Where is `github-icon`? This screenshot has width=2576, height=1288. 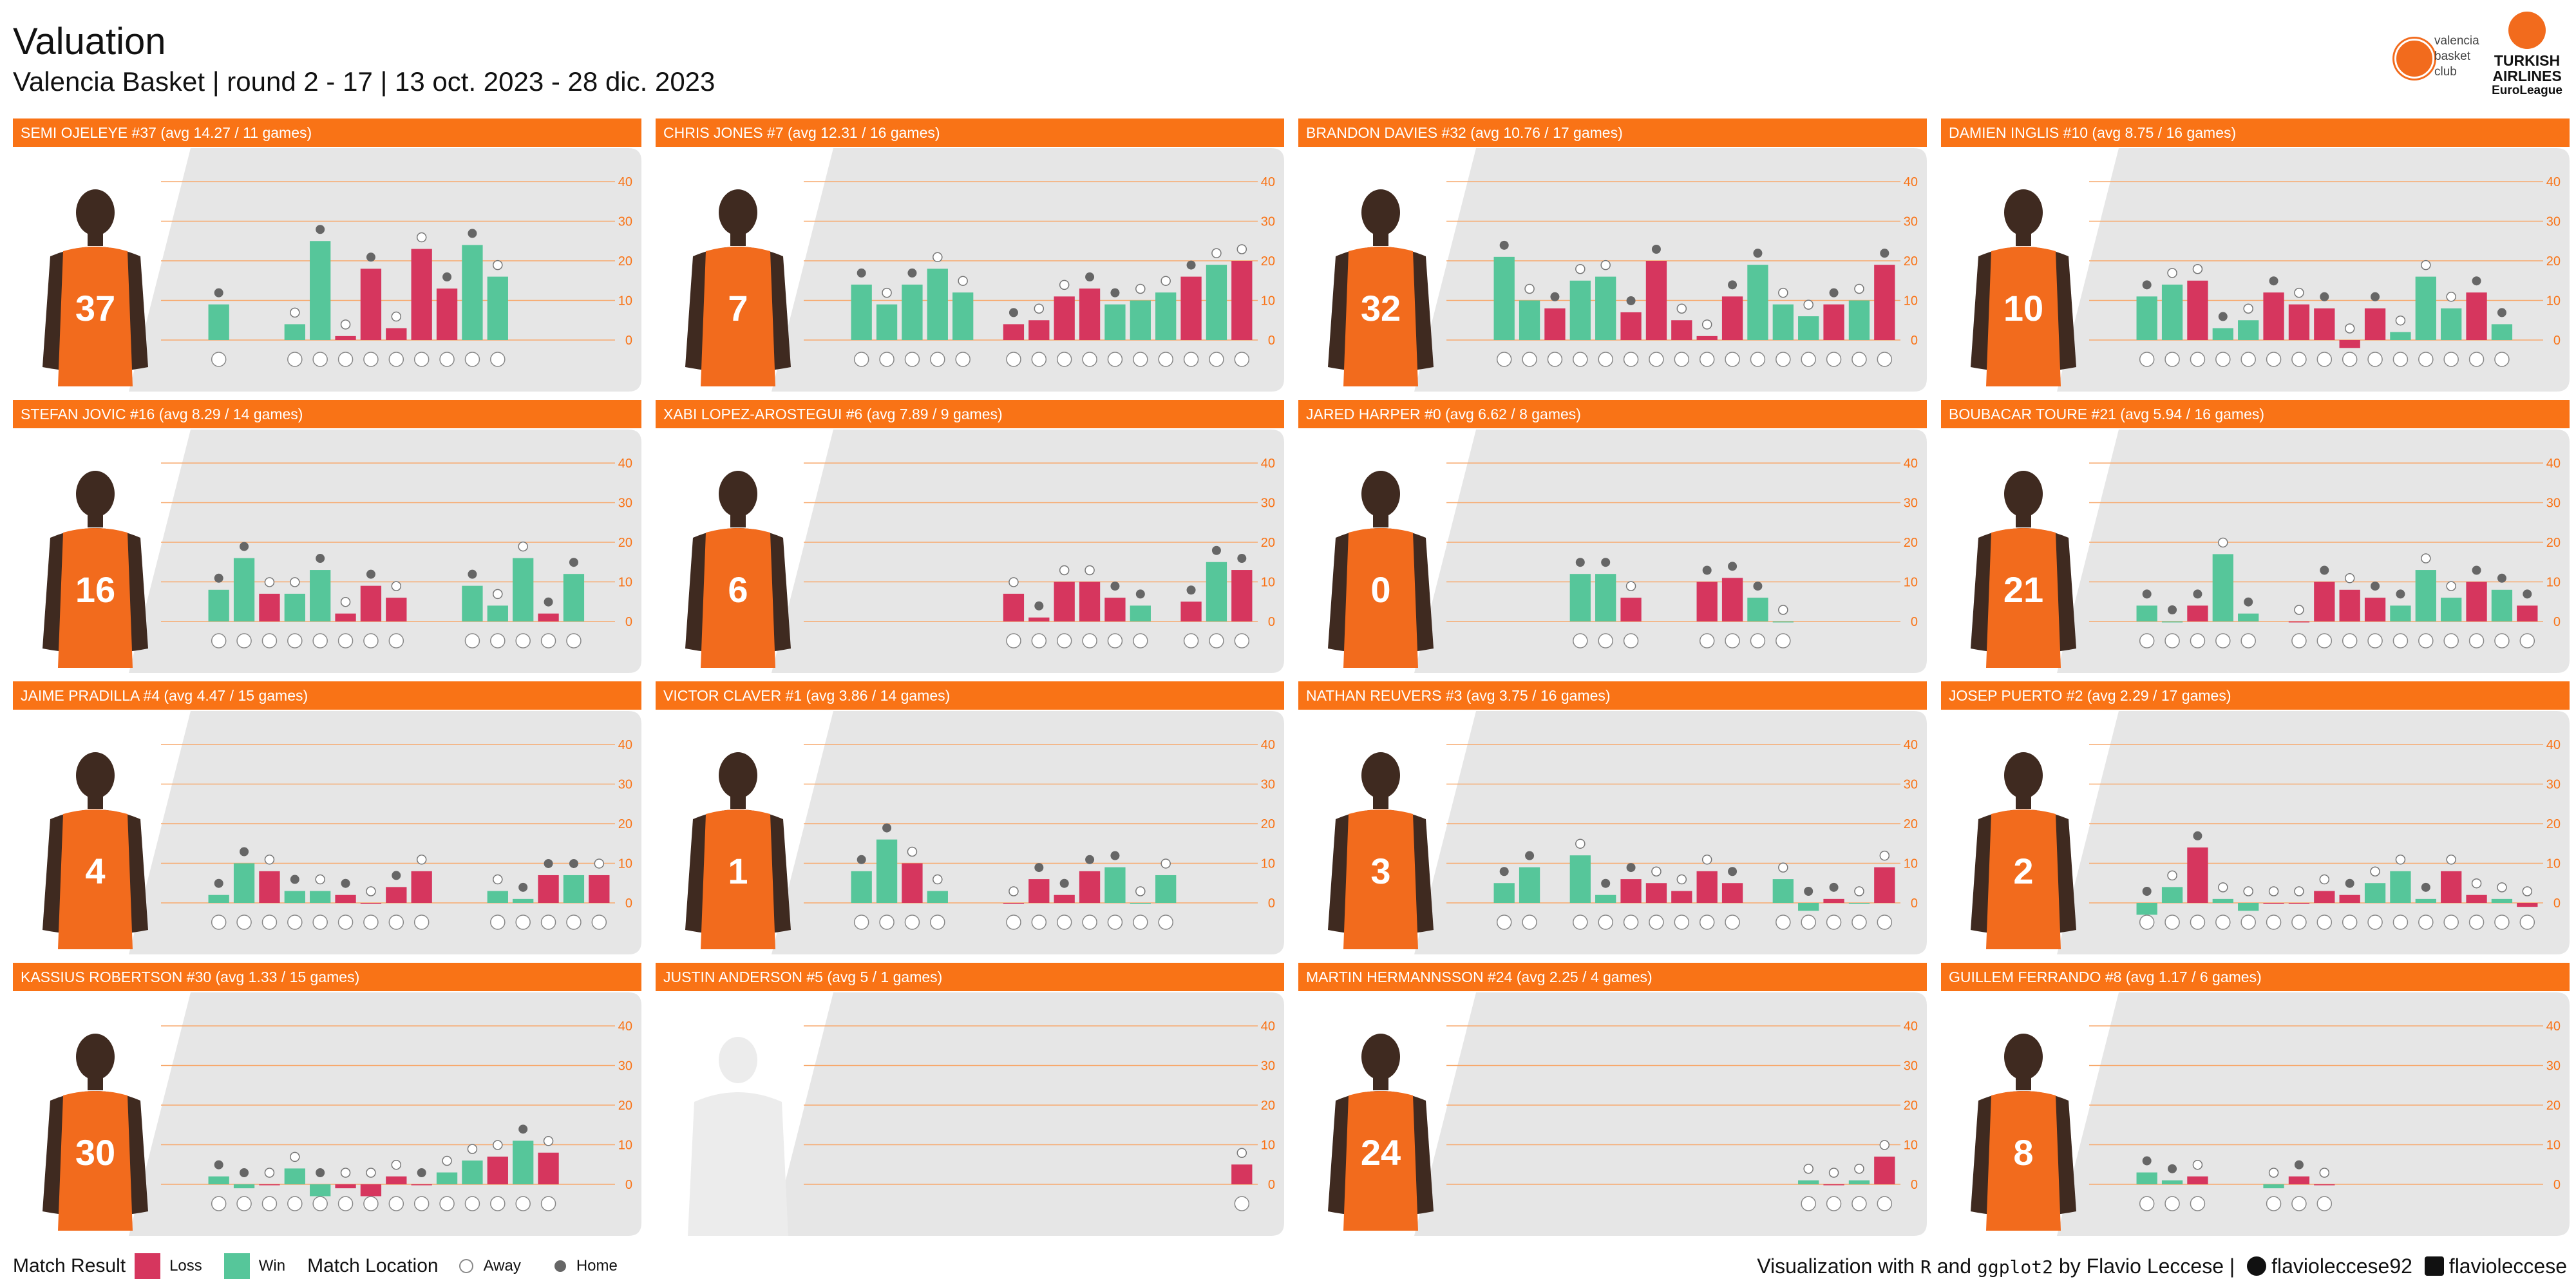
github-icon is located at coordinates (2257, 1266).